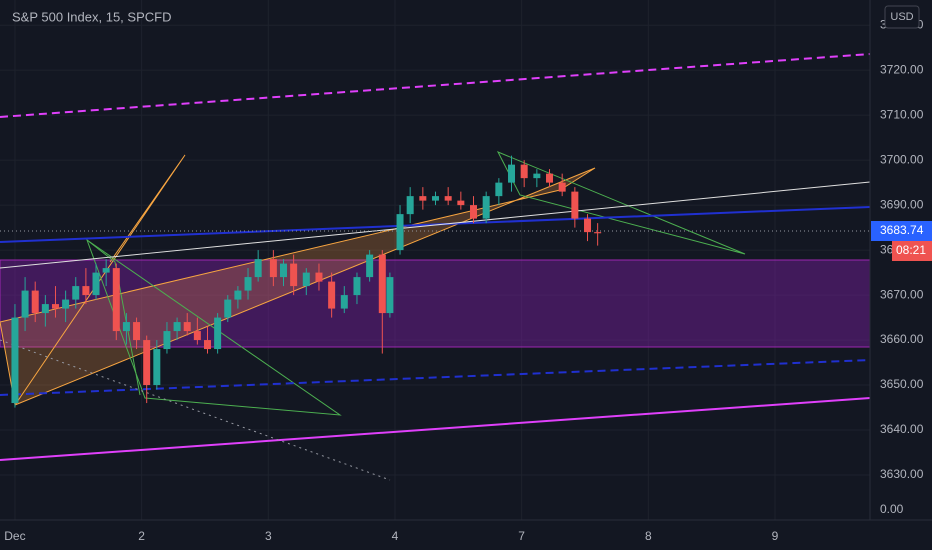 This screenshot has width=932, height=550. What do you see at coordinates (902, 339) in the screenshot?
I see `y-tick-label: 3660.00` at bounding box center [902, 339].